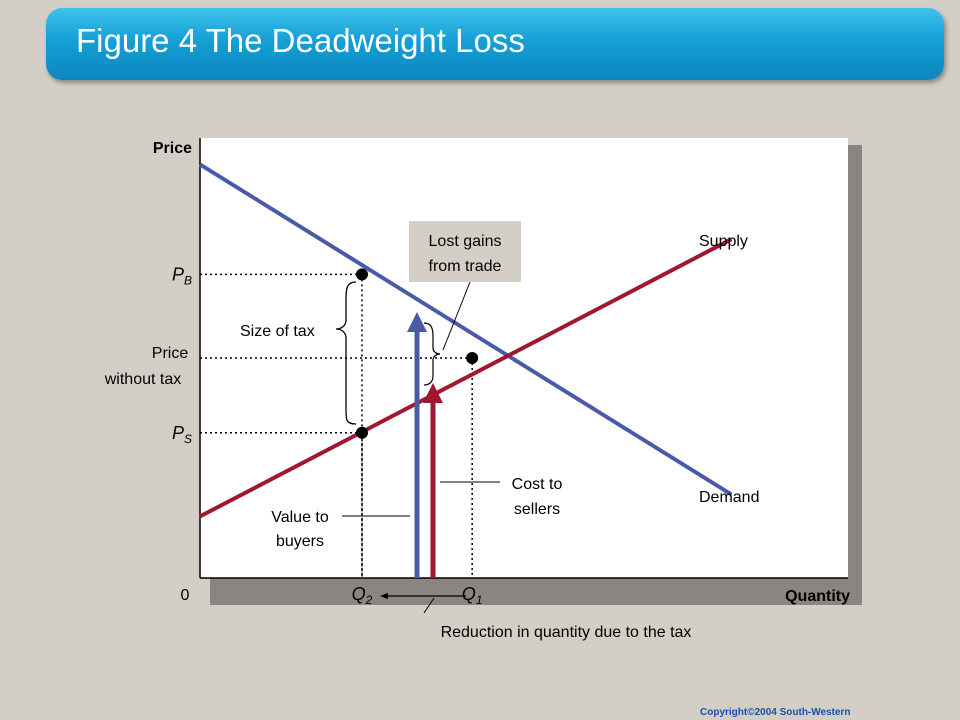  What do you see at coordinates (465, 241) in the screenshot?
I see `lost-gains-label-line1: Lost gains` at bounding box center [465, 241].